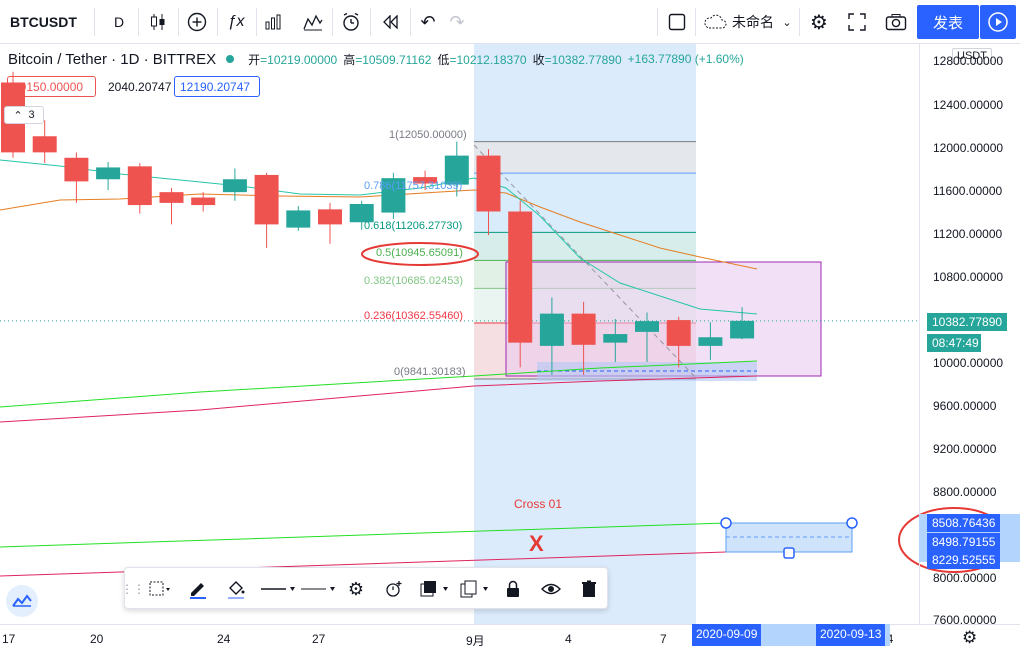 The image size is (1020, 658). Describe the element at coordinates (351, 22) in the screenshot. I see `alert-clock-icon` at that location.